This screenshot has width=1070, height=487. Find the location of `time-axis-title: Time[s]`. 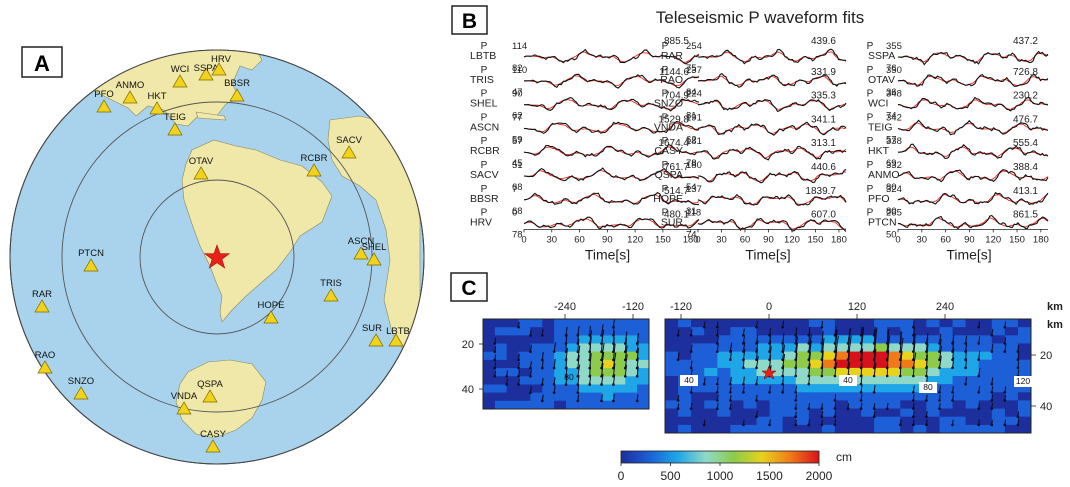

time-axis-title: Time[s] is located at coordinates (607, 254).